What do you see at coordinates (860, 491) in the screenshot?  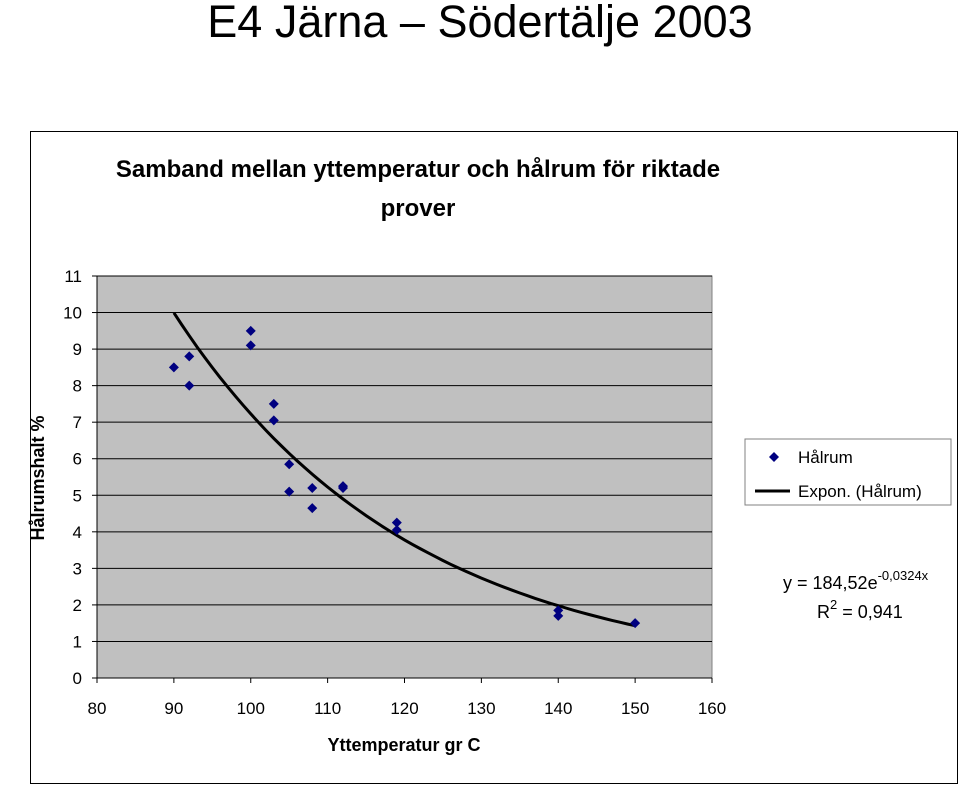 I see `legend-label-expon: Expon. (Hålrum)` at bounding box center [860, 491].